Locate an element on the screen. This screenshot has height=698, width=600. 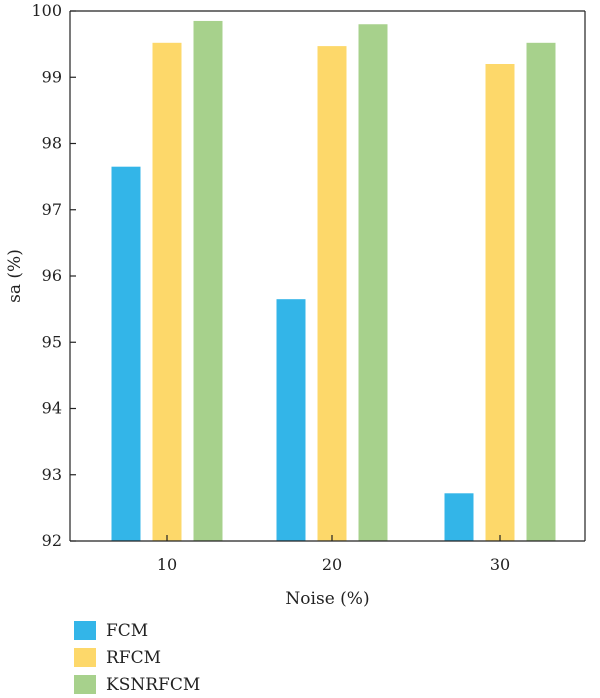
legend: FCM RFCM KSNRFCM is located at coordinates (137, 657).